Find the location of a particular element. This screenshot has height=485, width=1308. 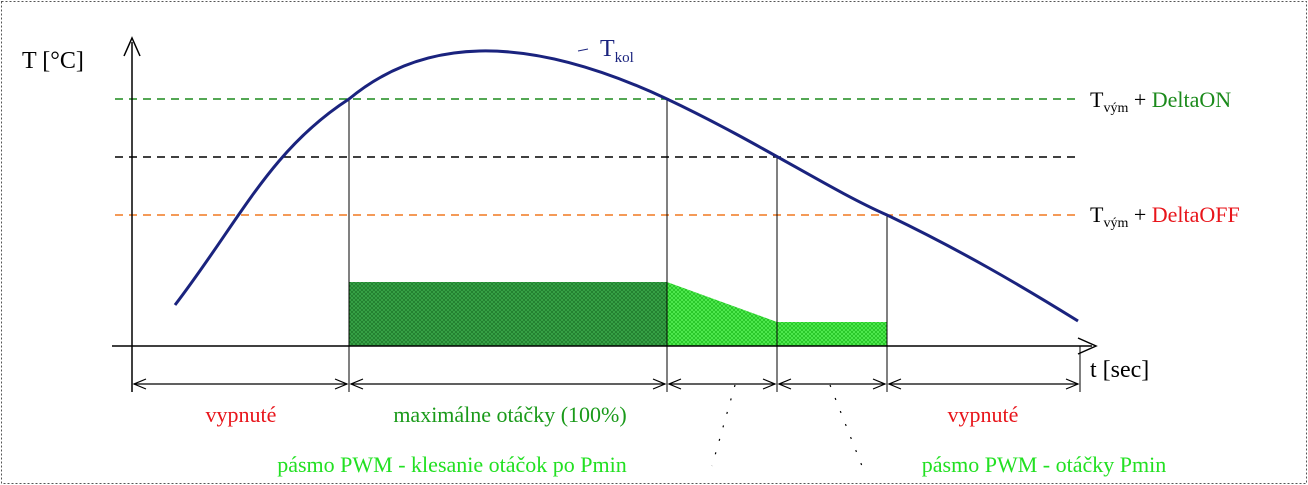

segment-pwm-ramp-label: pásmo PWM - klesanie otáčok po Pmin is located at coordinates (452, 464).